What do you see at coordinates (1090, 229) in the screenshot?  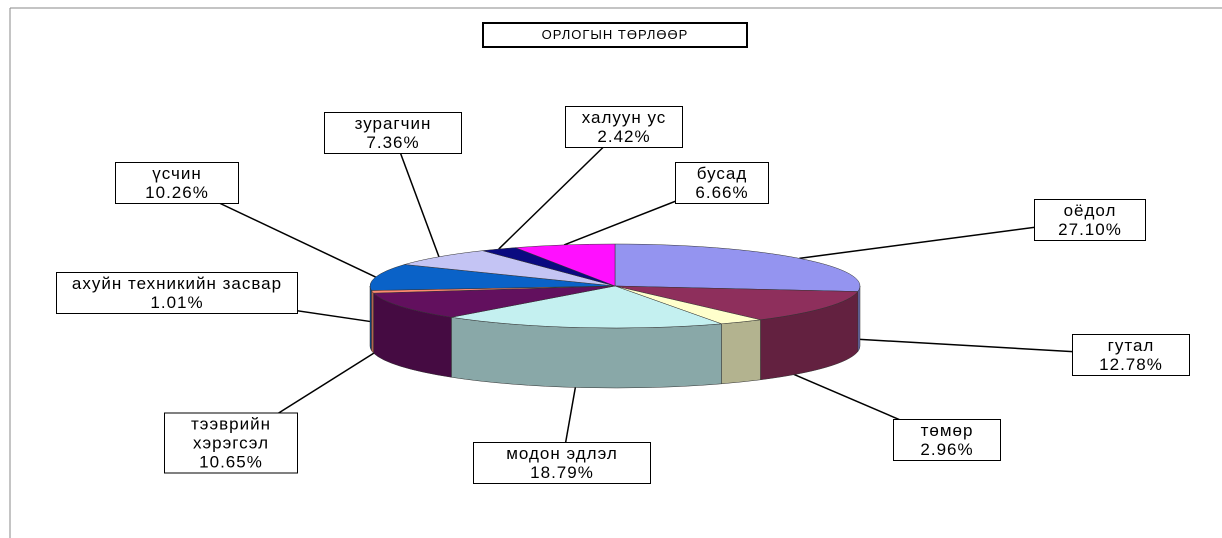 I see `value-label: 27.10%` at bounding box center [1090, 229].